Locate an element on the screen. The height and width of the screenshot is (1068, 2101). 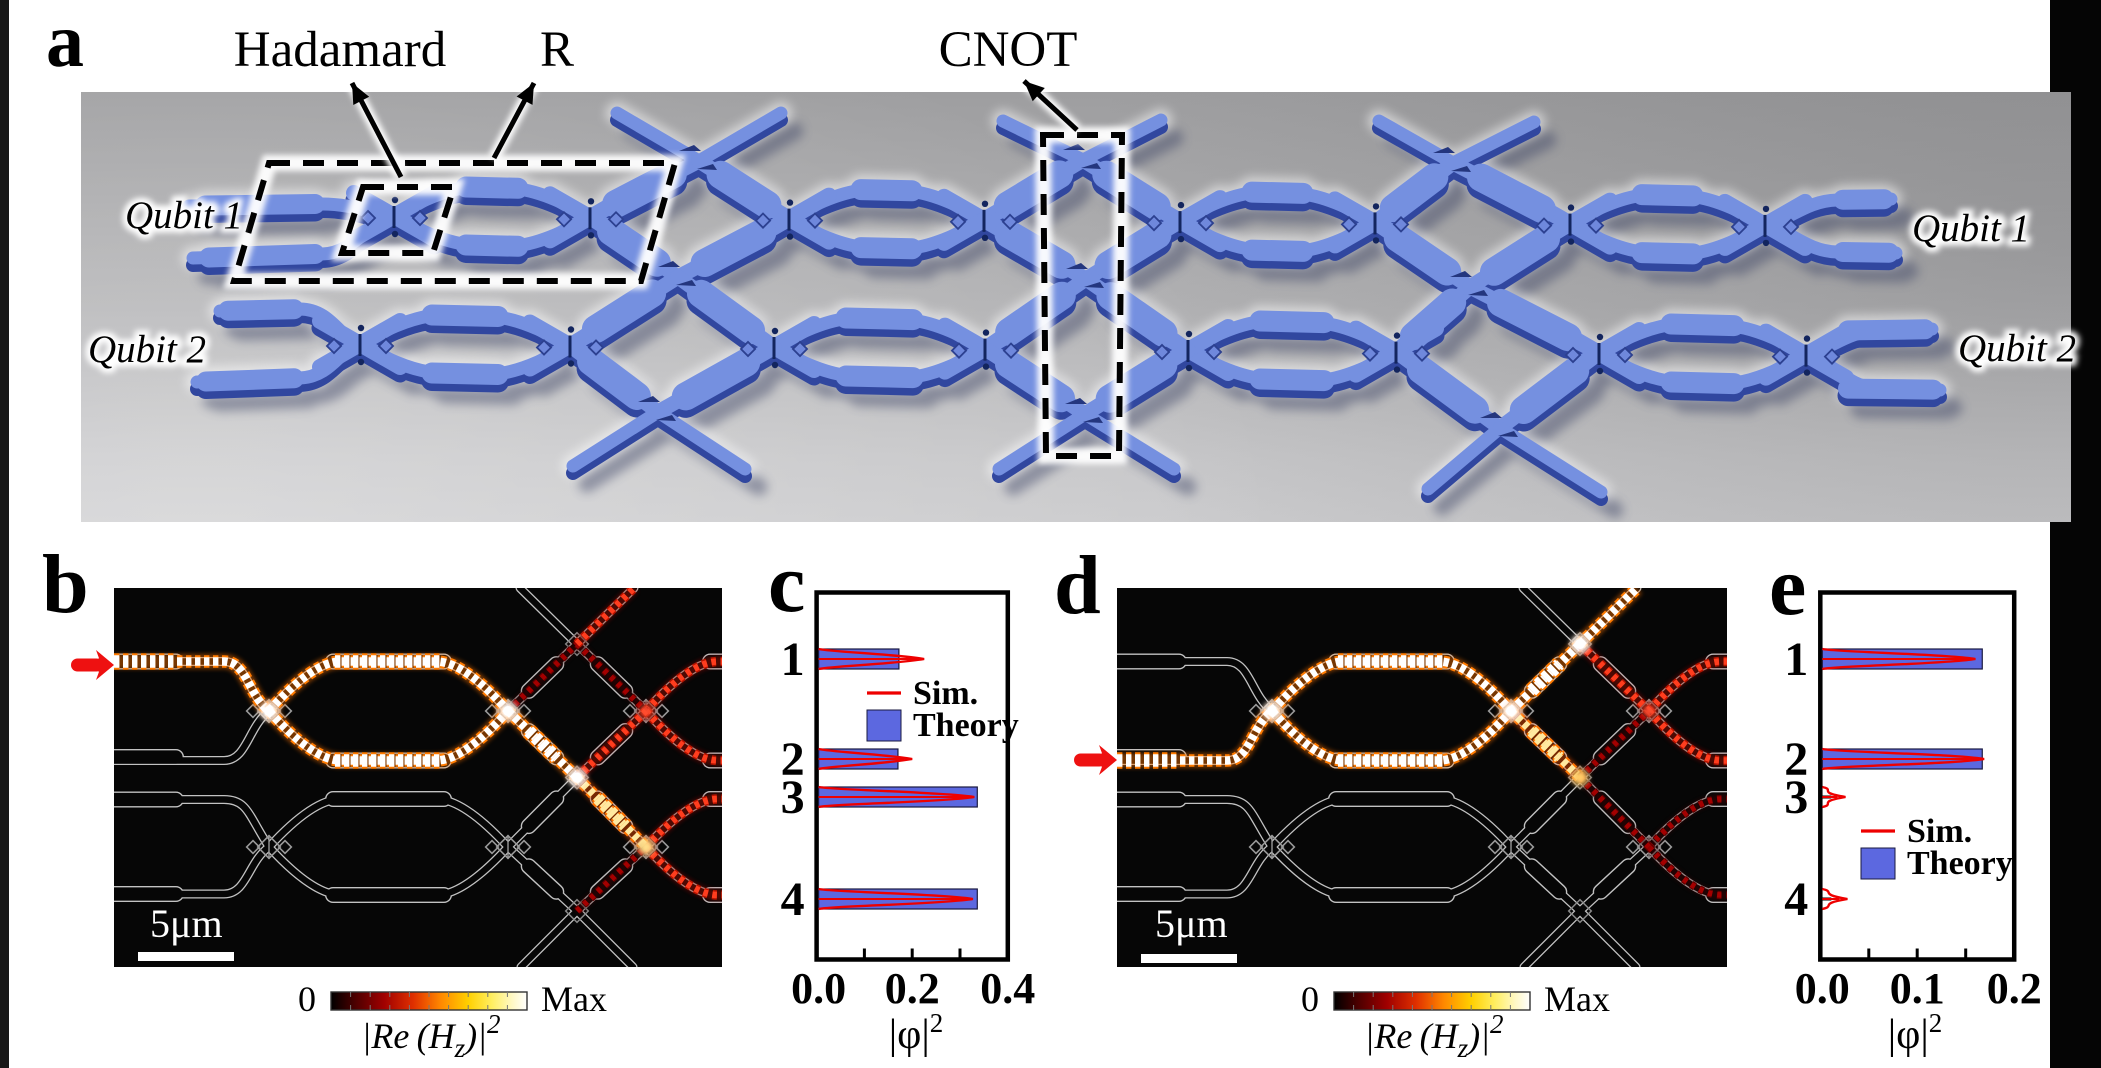
svg-text: CNOT is located at coordinates (1008, 50).